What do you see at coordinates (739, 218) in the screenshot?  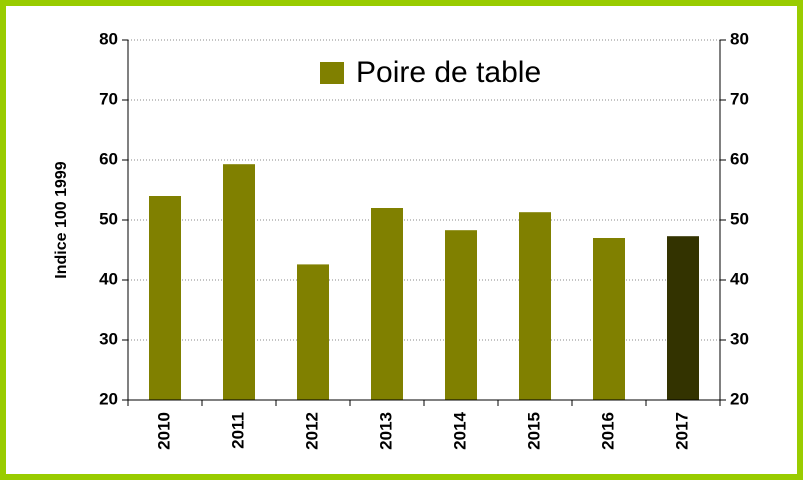 I see `y2-tick-label: 50` at bounding box center [739, 218].